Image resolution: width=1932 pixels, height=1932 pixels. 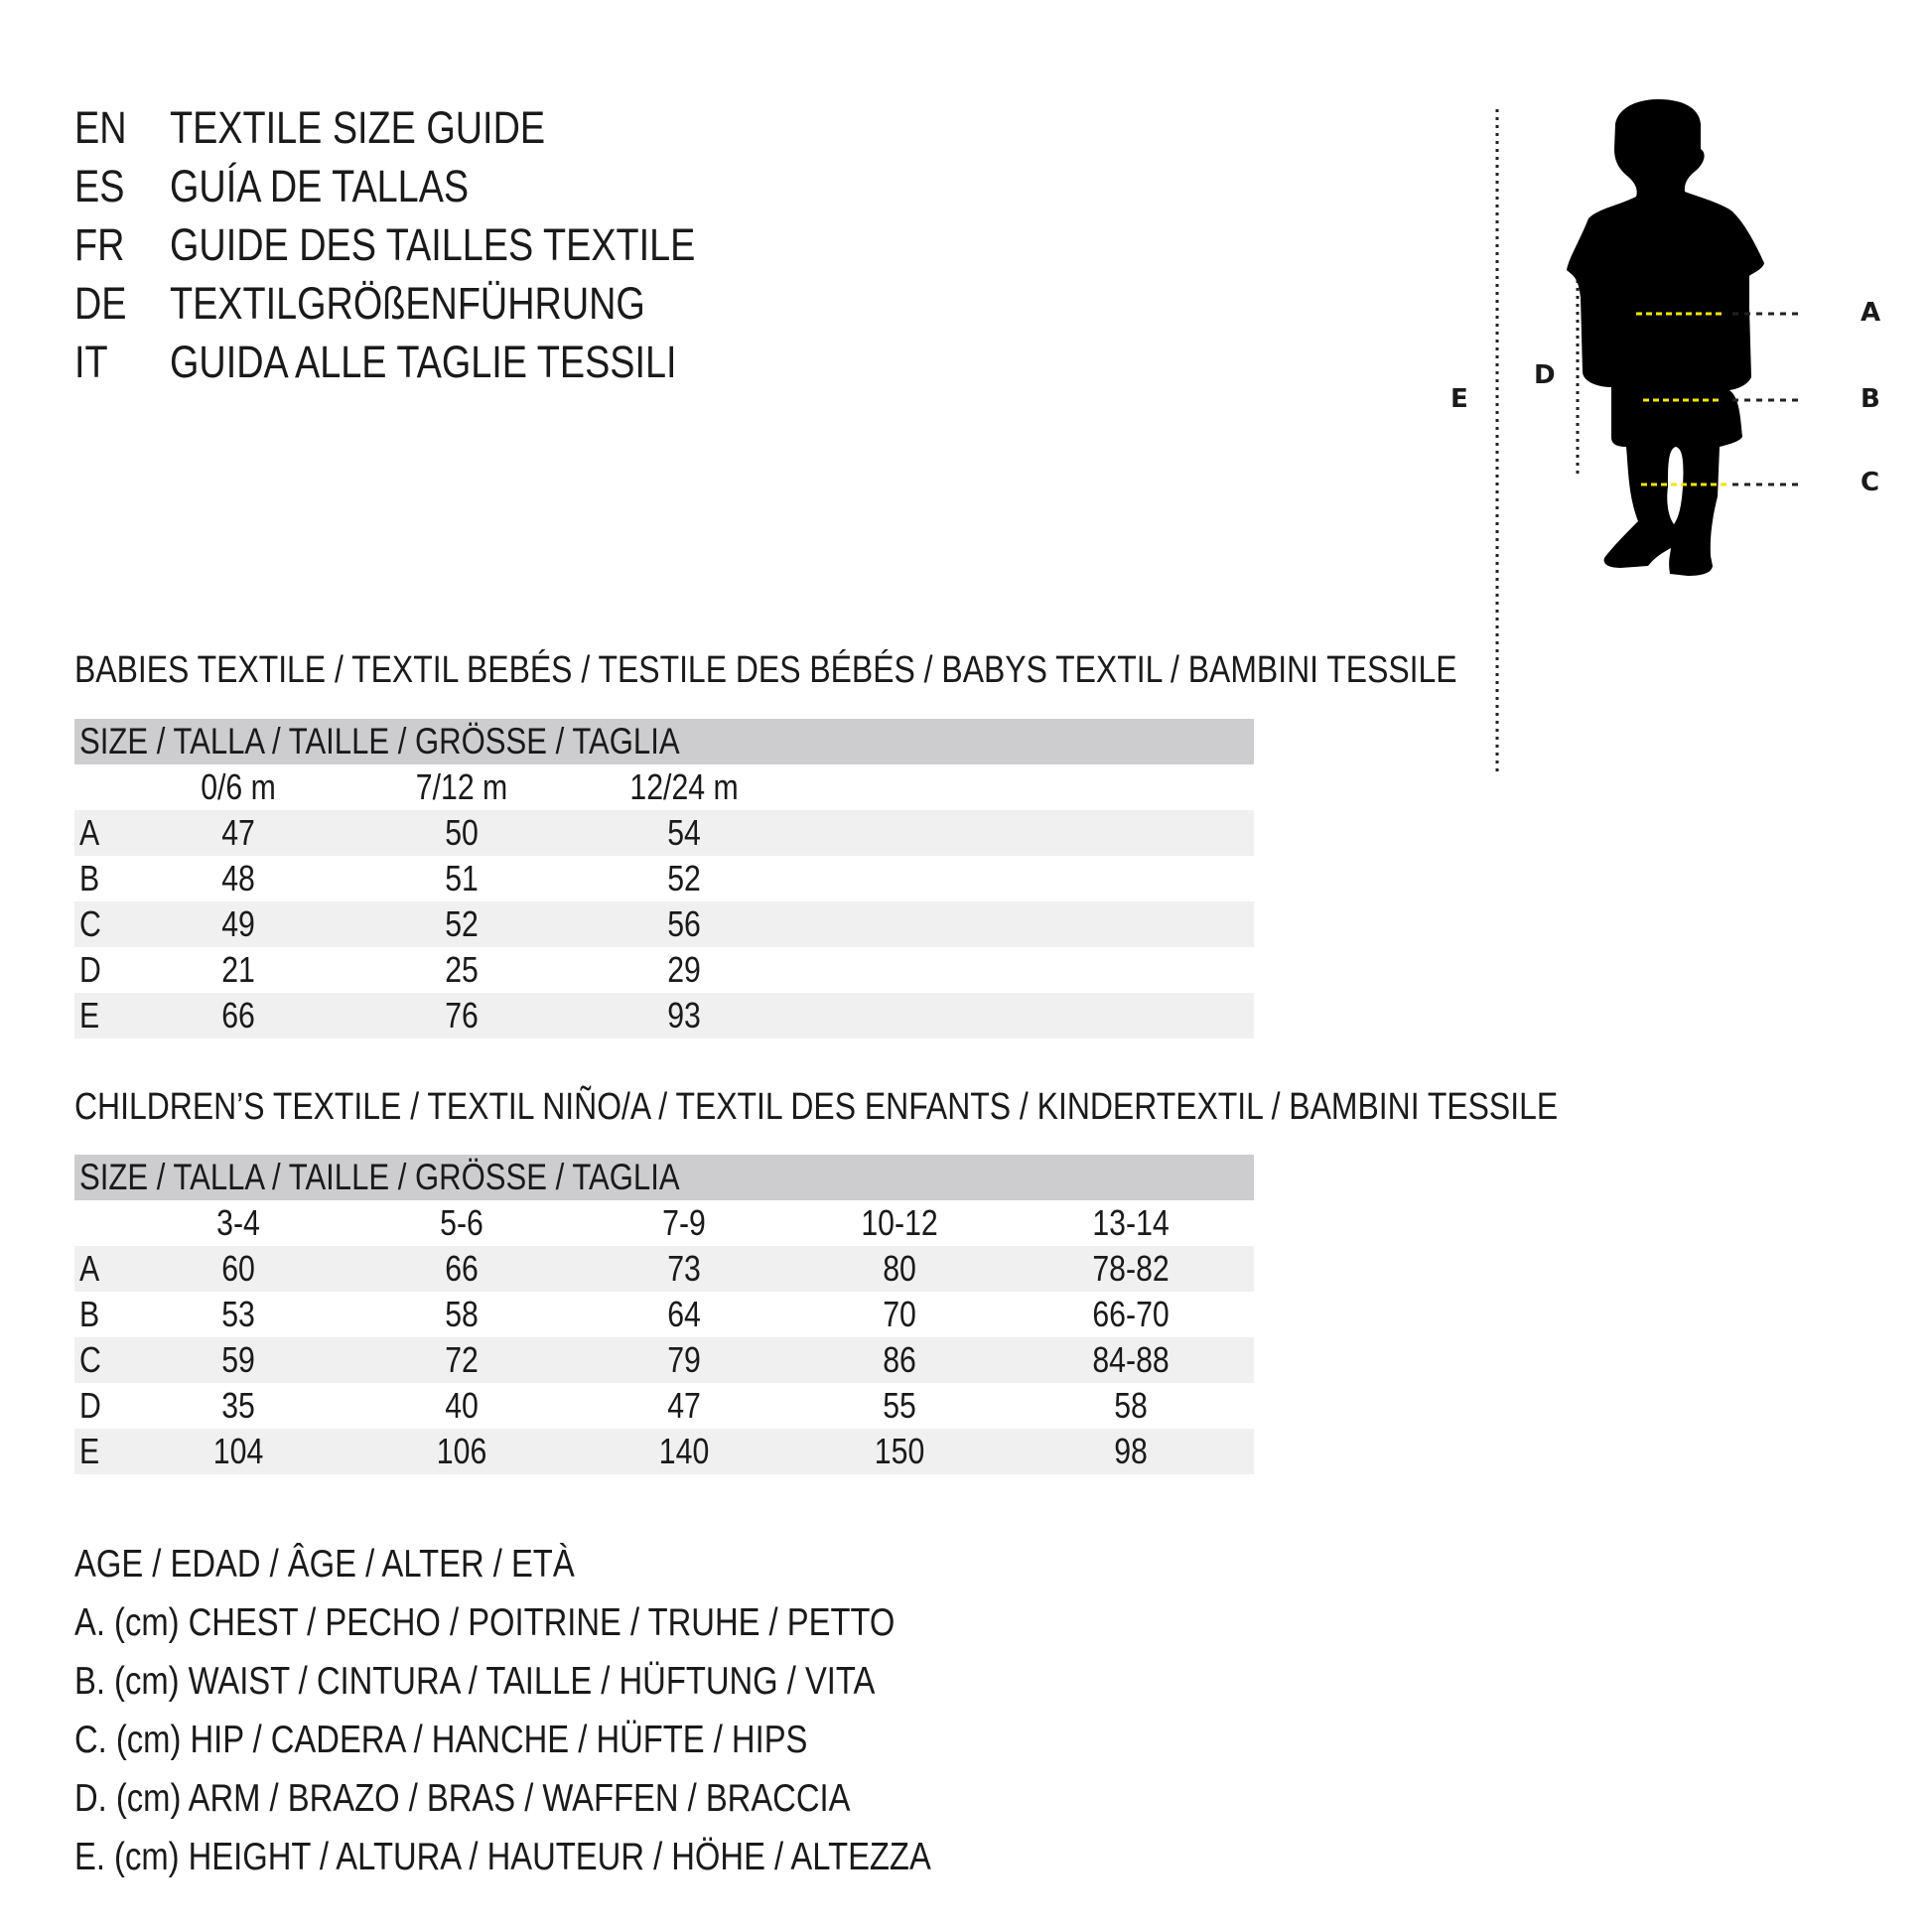 I want to click on column-header: 10-12, so click(x=899, y=1223).